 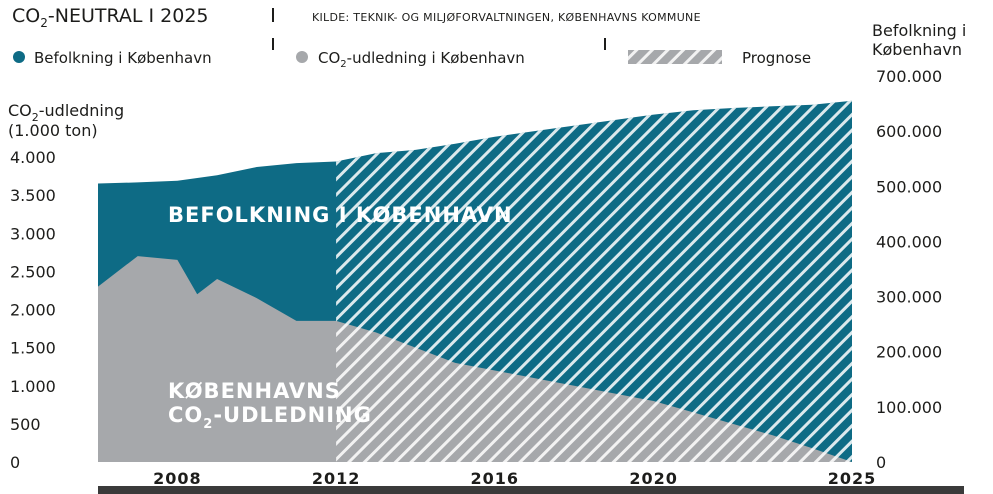 I want to click on legend-population-marker, so click(x=19, y=57).